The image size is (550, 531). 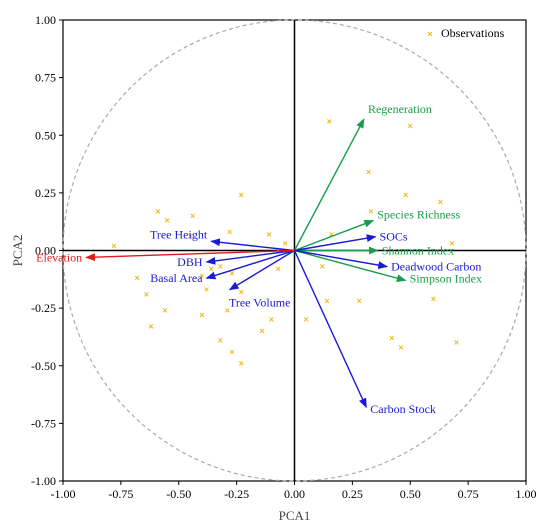 What do you see at coordinates (259, 303) in the screenshot?
I see `vector-label-tree-volume: Tree Volume` at bounding box center [259, 303].